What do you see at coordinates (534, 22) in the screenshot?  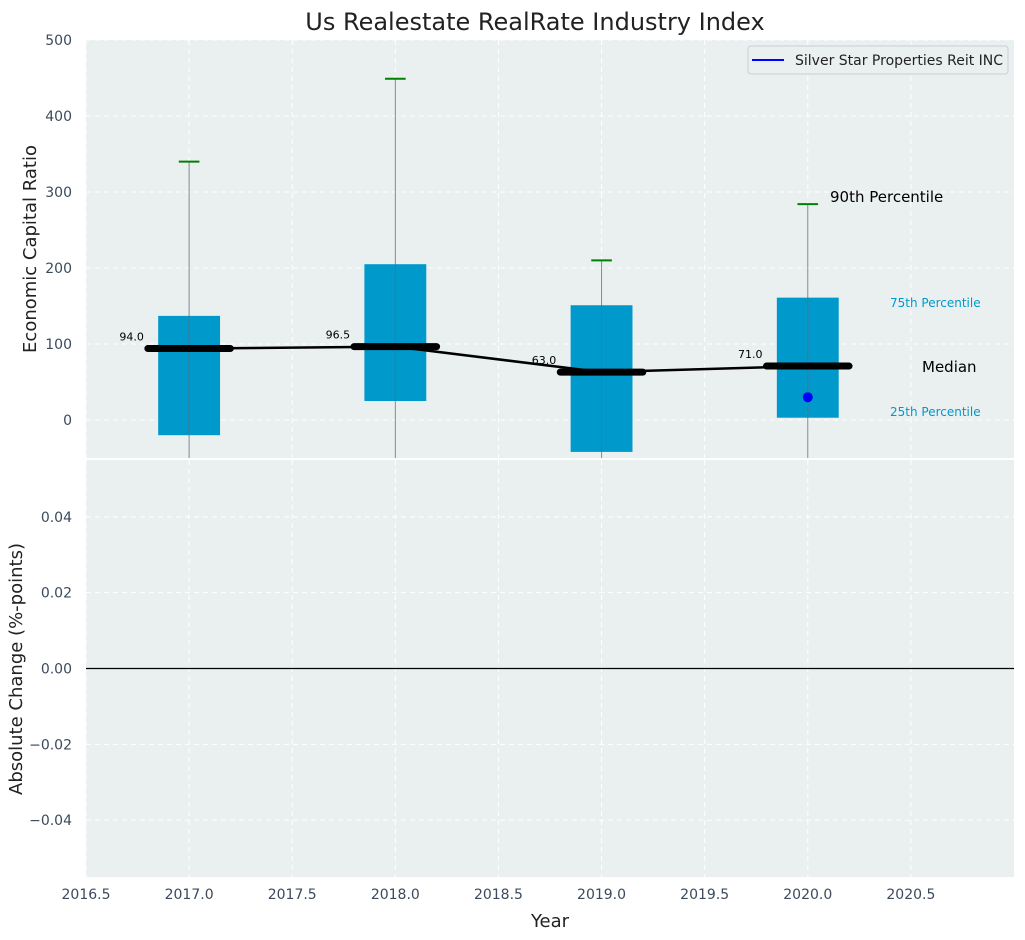 I see `chart-title: Us Realestate RealRate Industry Index` at bounding box center [534, 22].